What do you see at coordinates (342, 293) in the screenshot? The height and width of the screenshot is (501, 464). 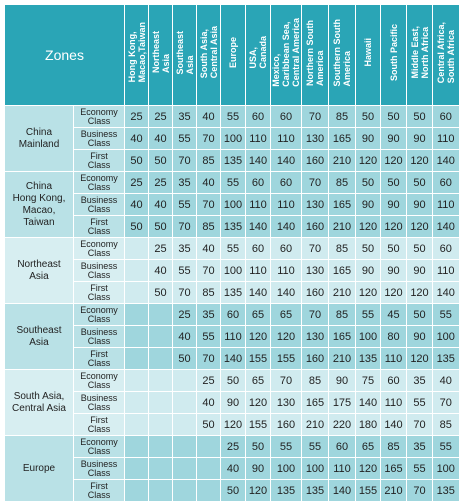 I see `fare-value-cell: 210` at bounding box center [342, 293].